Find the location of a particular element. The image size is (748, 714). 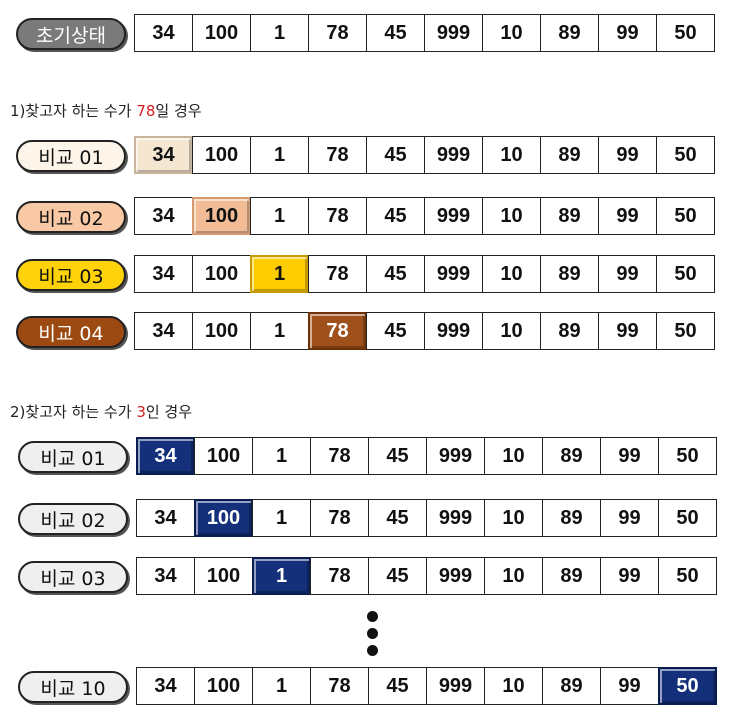

case2-row-4: 비교 10 34 100 1 78 45 999 10 89 99 50 is located at coordinates (374, 687).